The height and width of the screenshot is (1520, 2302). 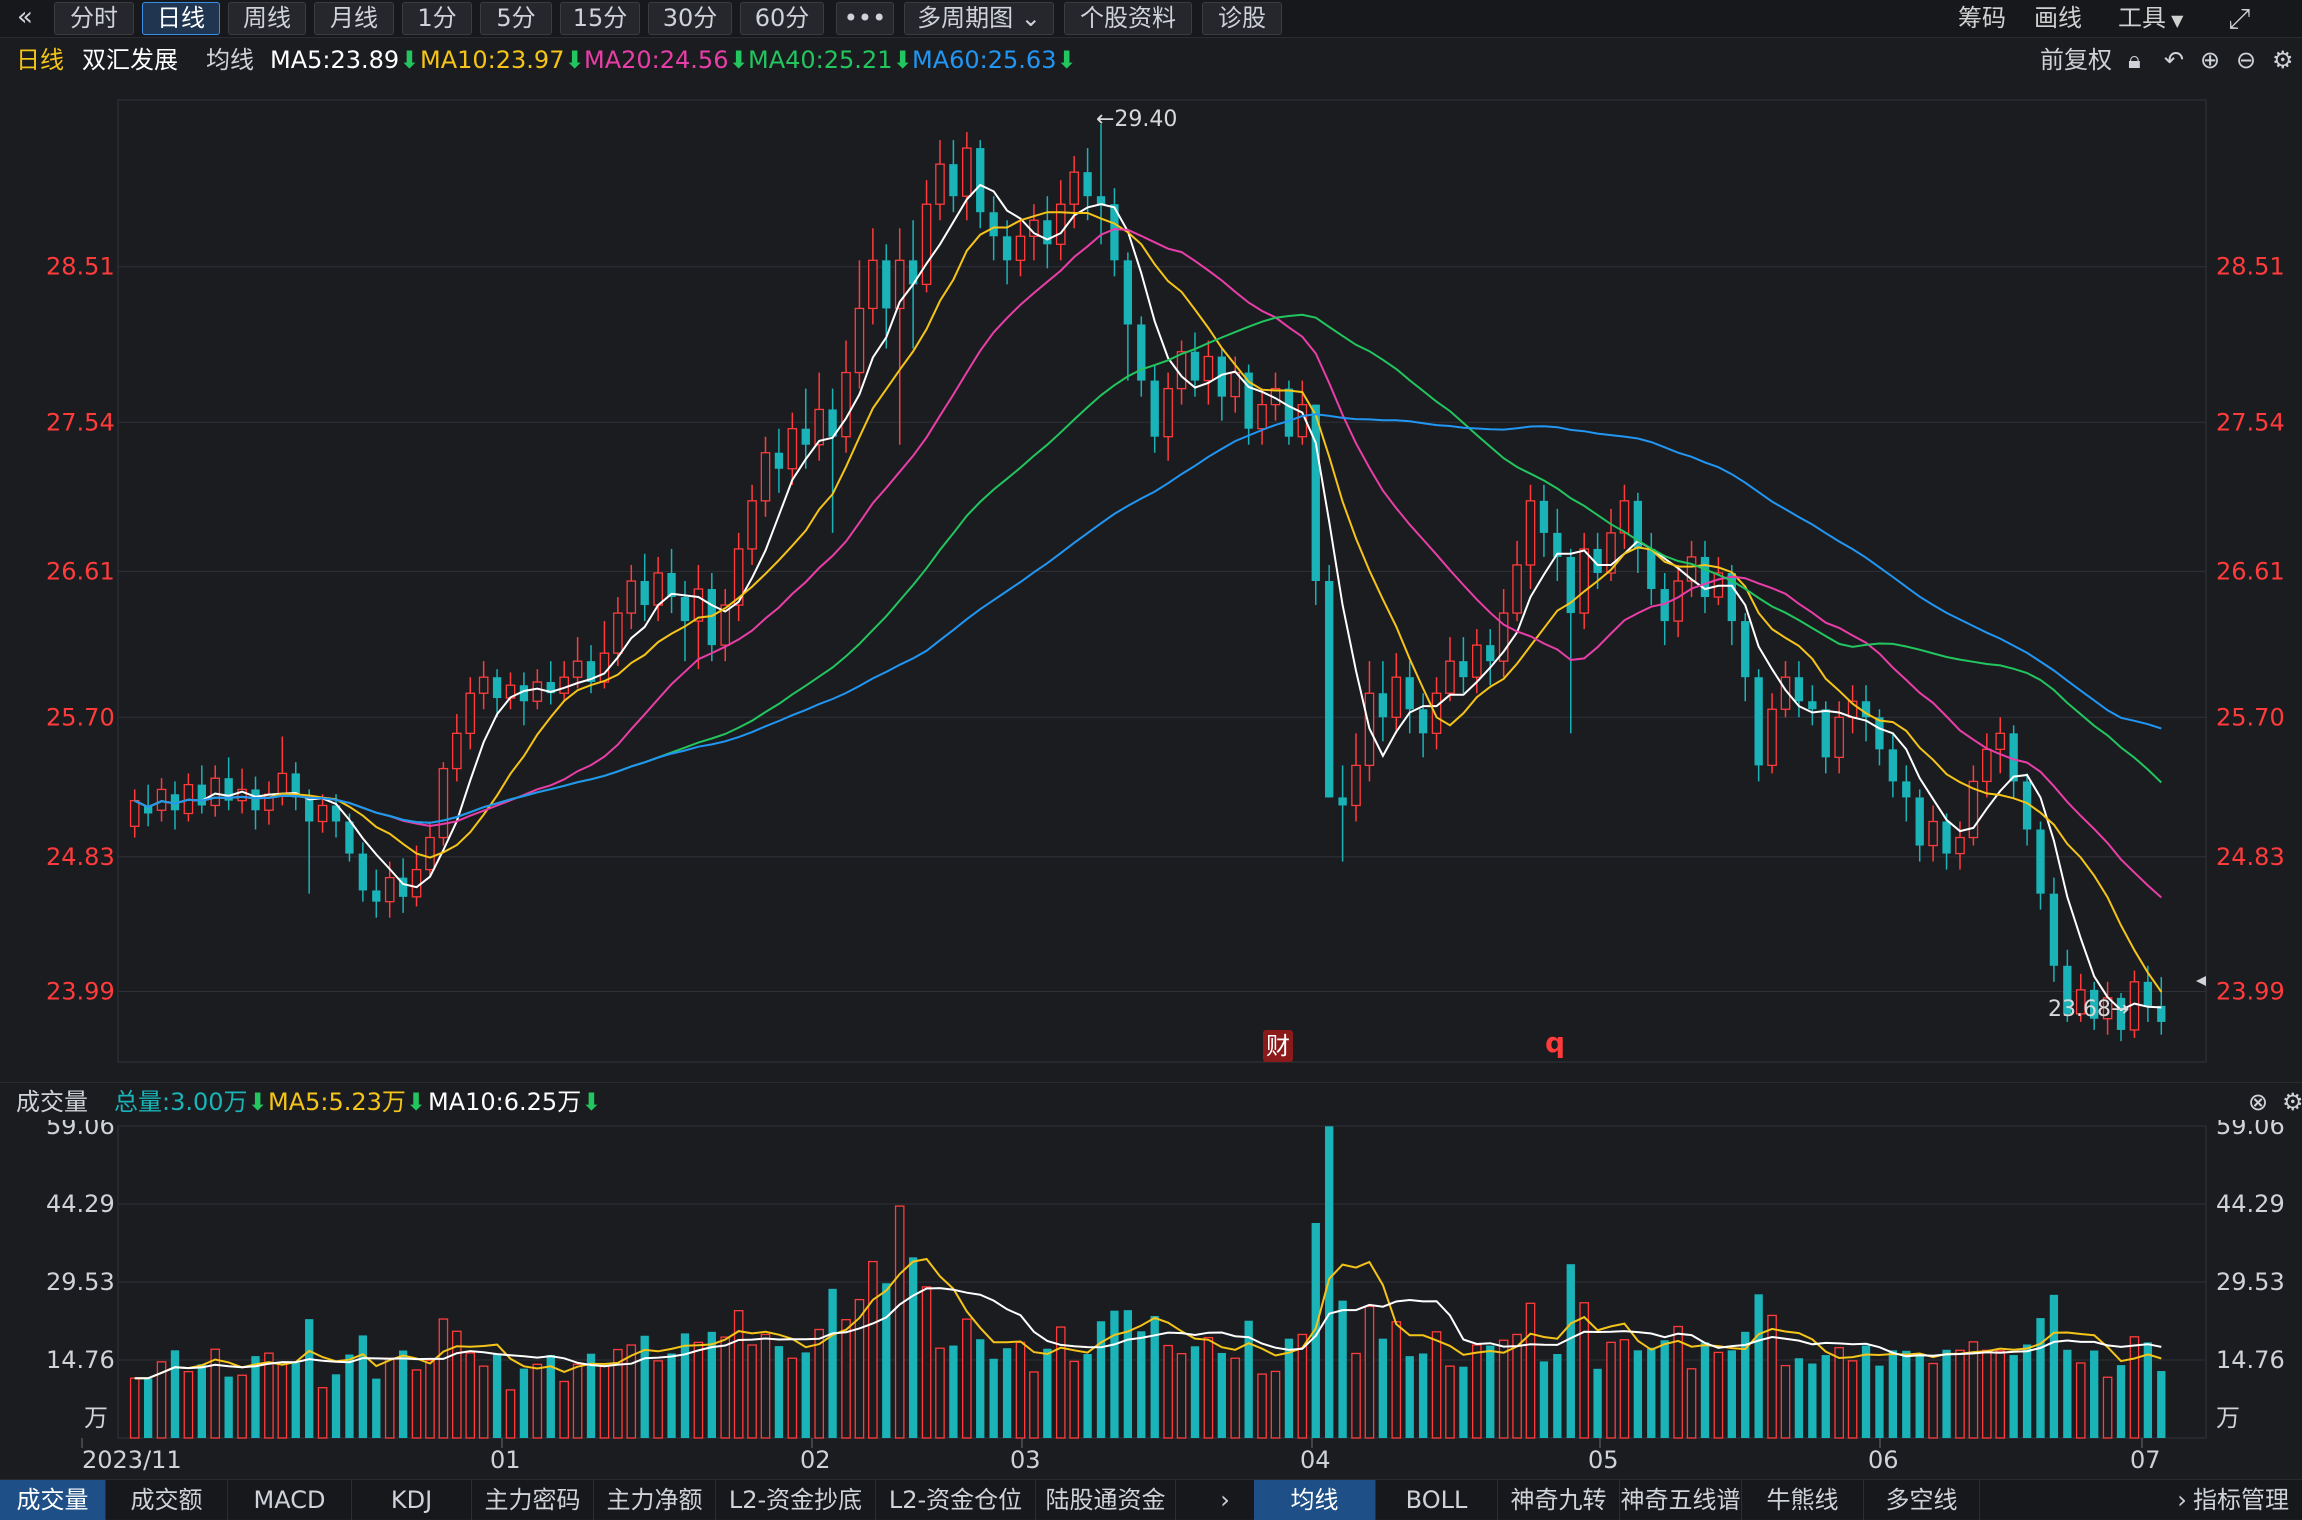 I want to click on tools-label: 工具, so click(x=2142, y=18).